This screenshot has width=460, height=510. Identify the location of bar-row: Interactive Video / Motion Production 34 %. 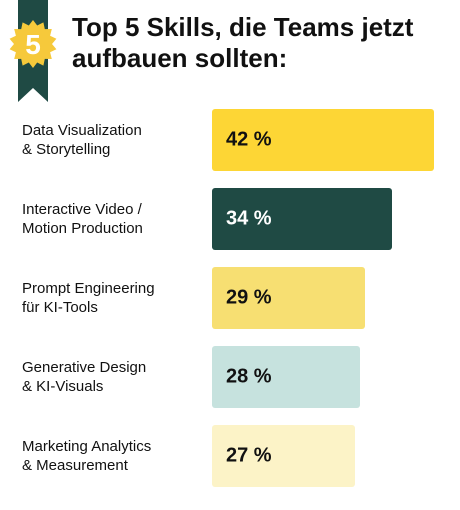
(230, 219).